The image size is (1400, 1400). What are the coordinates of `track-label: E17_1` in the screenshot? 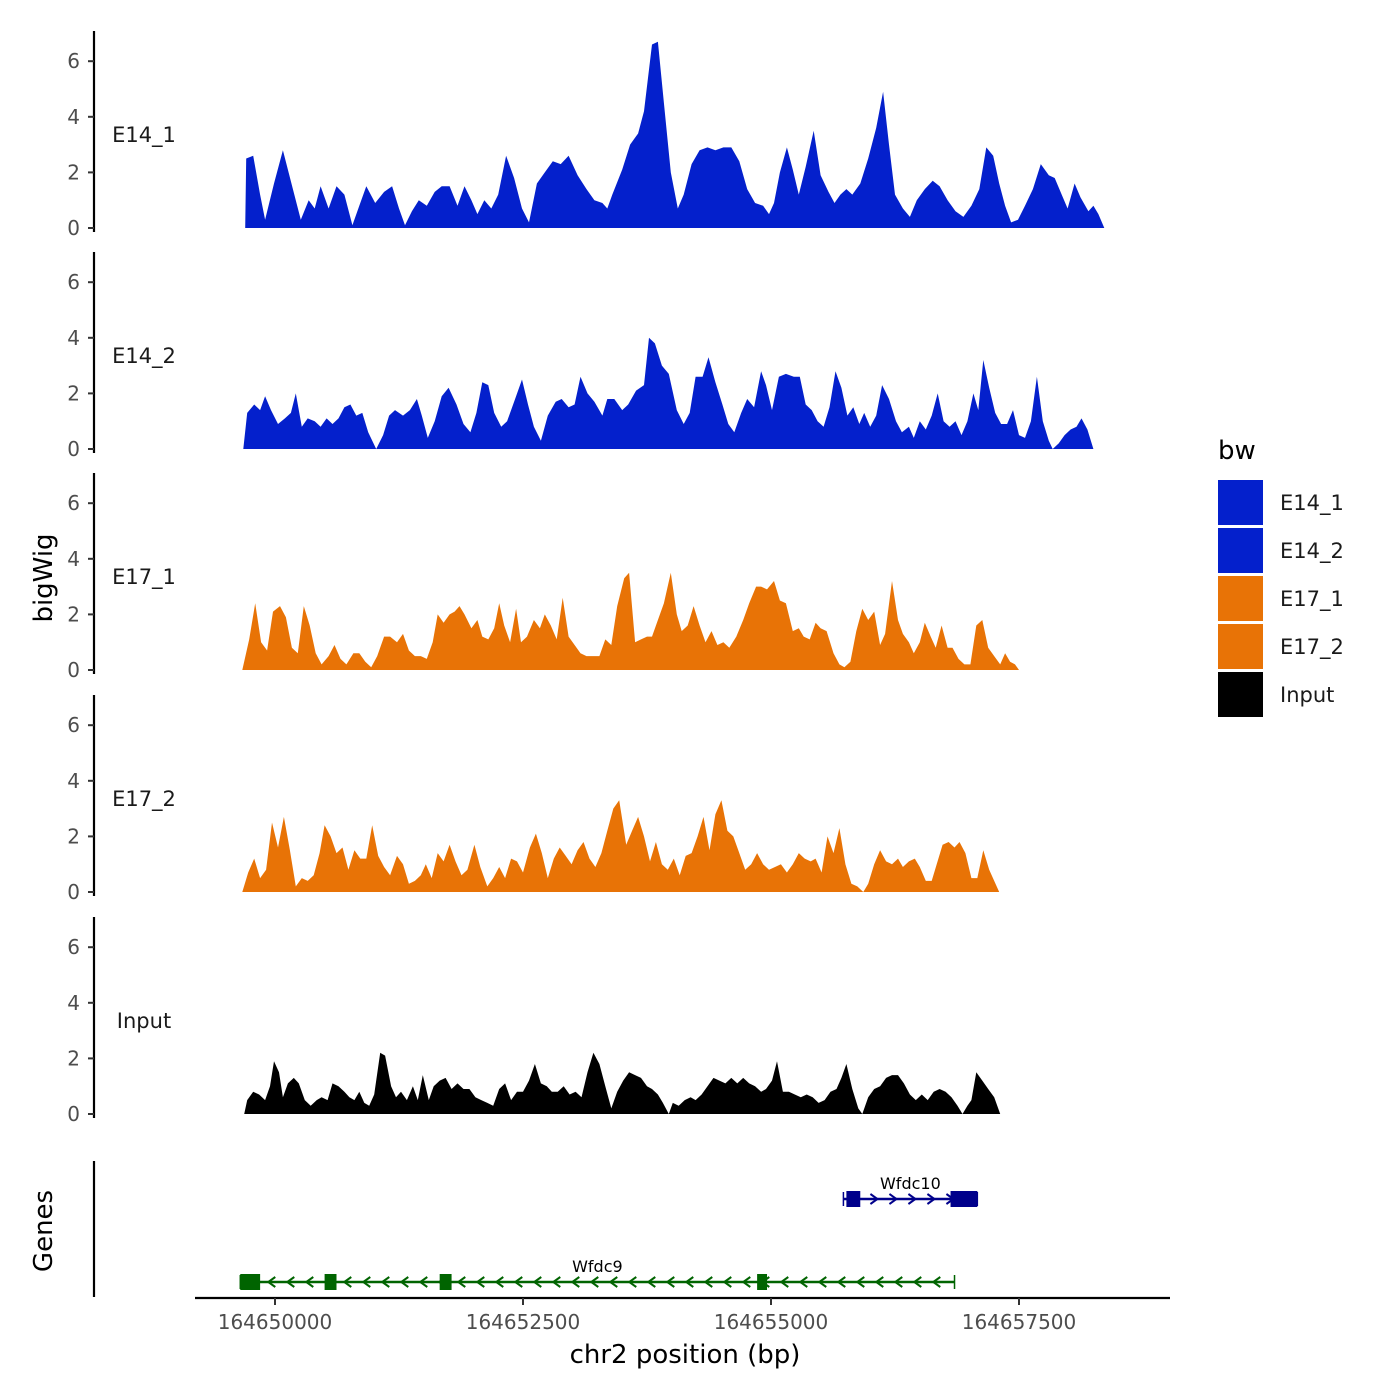 It's located at (144, 577).